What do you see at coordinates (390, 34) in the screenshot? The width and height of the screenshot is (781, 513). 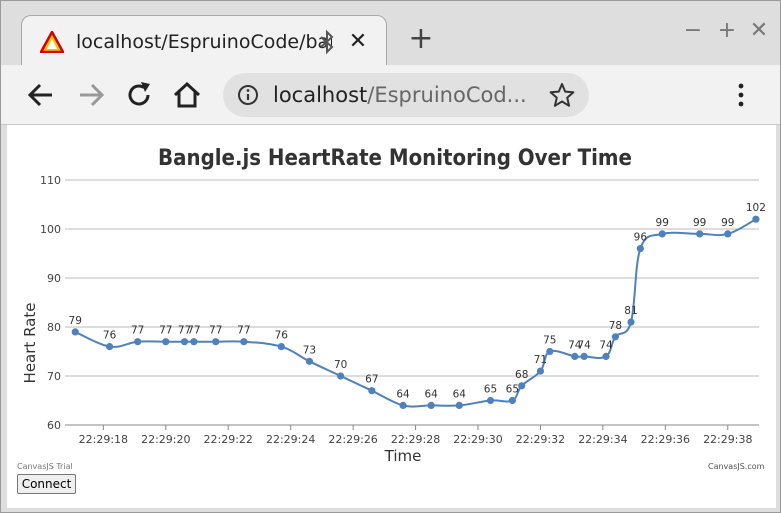 I see `tab-strip: localhost/EspruinoCode/bar ✕ + − + ✕` at bounding box center [390, 34].